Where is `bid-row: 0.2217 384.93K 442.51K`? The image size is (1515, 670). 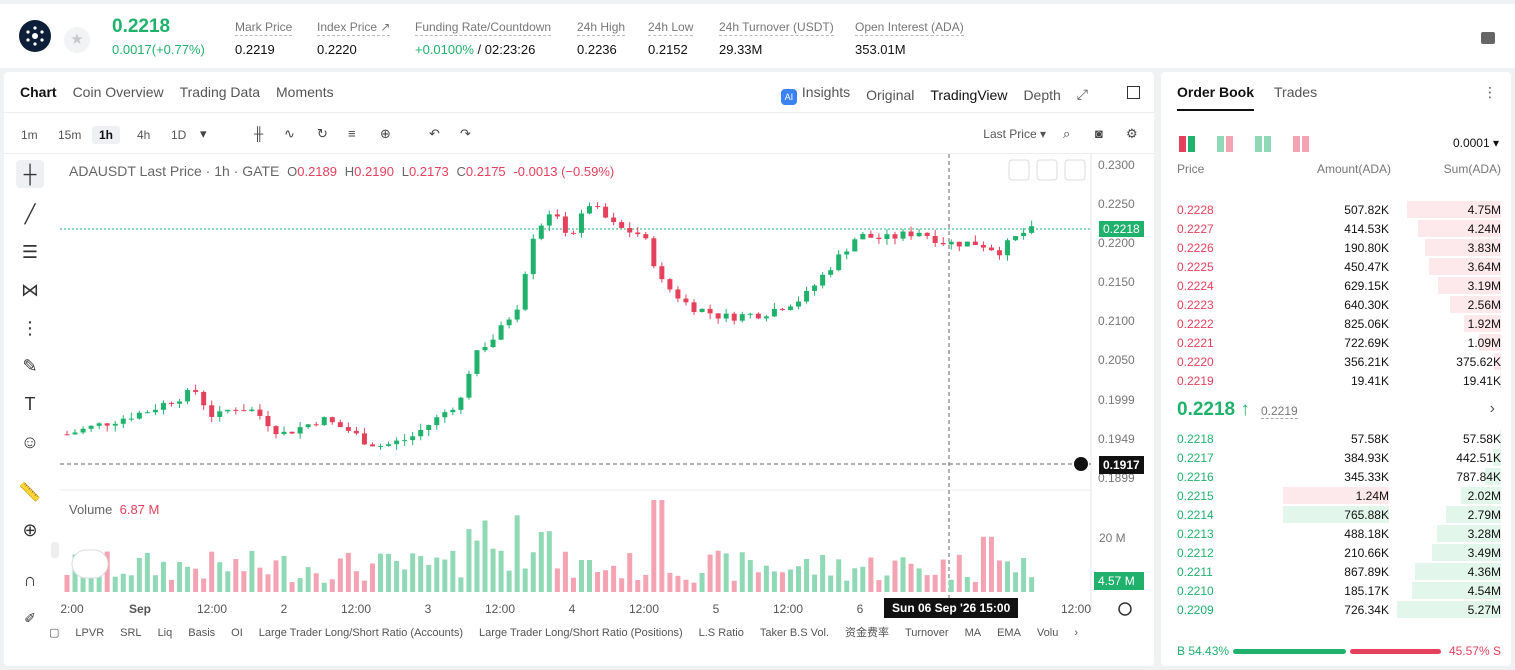 bid-row: 0.2217 384.93K 442.51K is located at coordinates (1336, 457).